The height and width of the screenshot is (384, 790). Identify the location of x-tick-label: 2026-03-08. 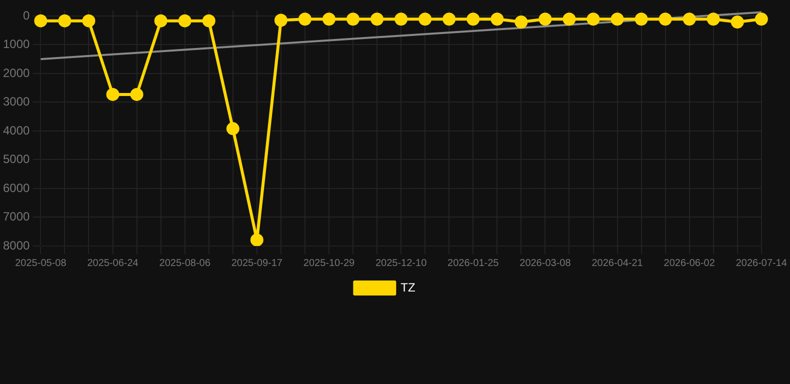
(546, 263).